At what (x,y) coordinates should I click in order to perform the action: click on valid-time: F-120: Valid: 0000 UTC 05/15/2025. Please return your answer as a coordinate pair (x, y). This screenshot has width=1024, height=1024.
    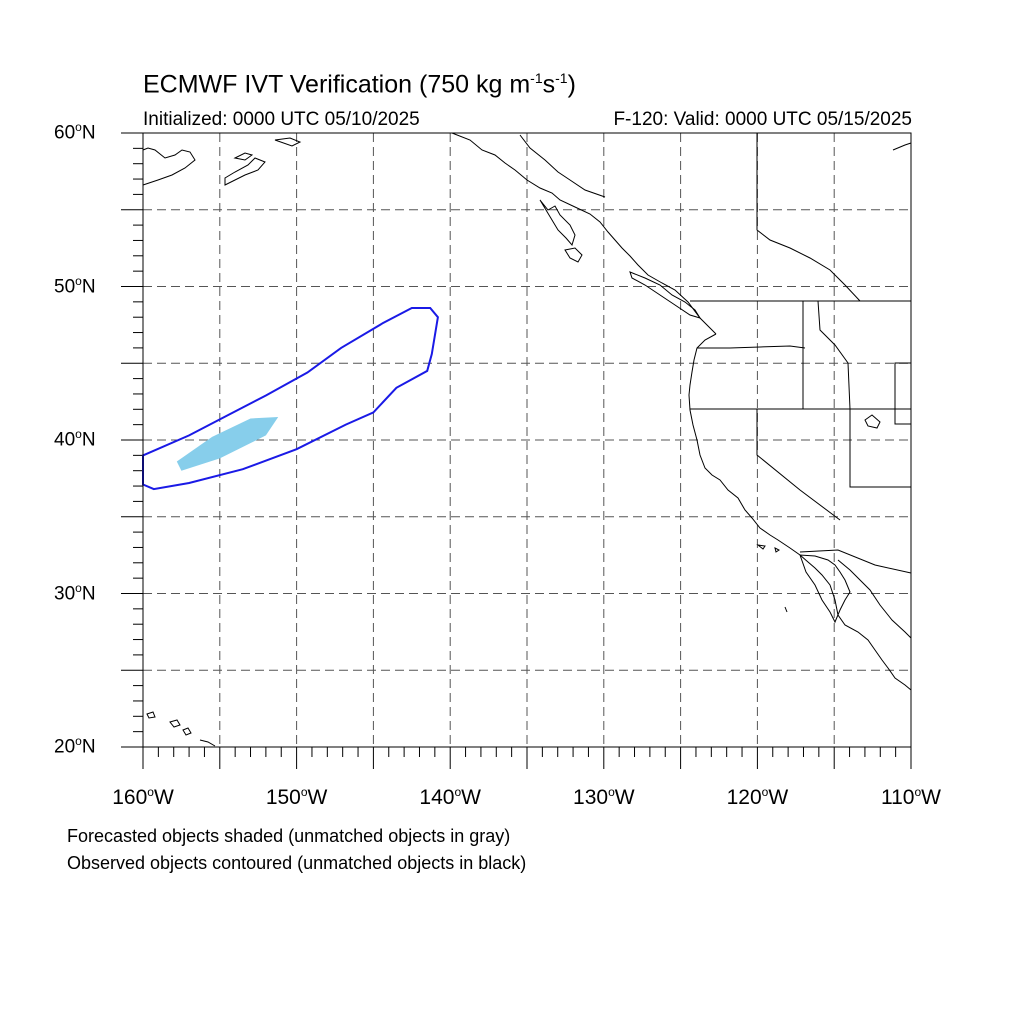
    Looking at the image, I should click on (762, 119).